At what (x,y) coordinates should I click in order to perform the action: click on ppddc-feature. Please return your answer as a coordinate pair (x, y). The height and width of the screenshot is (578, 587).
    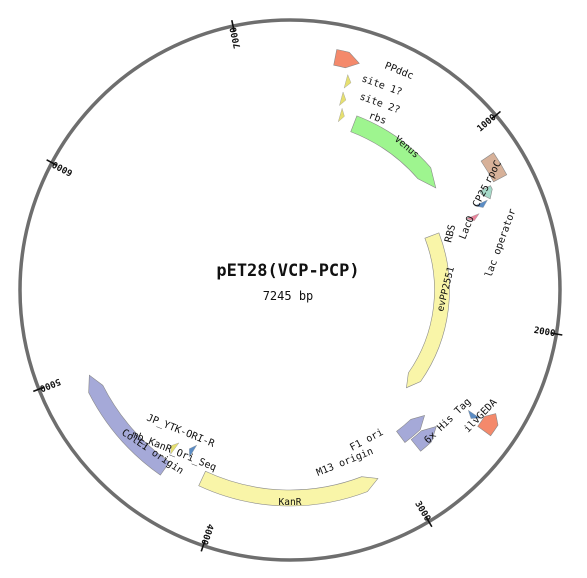
    Looking at the image, I should click on (346, 59).